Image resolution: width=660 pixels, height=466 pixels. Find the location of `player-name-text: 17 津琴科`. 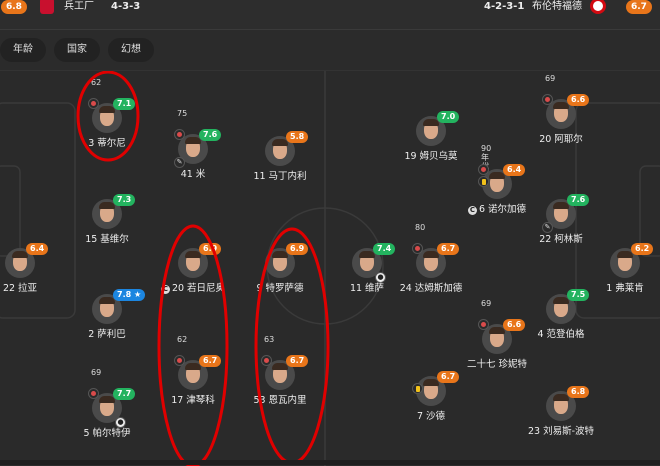

player-name-text: 17 津琴科 is located at coordinates (193, 400).